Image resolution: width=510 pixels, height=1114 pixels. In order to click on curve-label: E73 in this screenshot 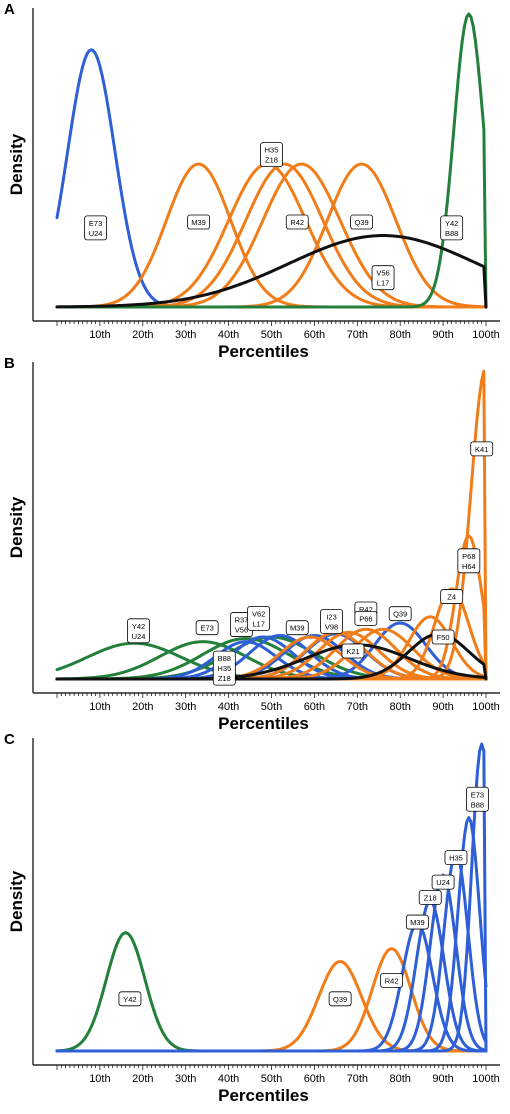, I will do `click(207, 628)`.